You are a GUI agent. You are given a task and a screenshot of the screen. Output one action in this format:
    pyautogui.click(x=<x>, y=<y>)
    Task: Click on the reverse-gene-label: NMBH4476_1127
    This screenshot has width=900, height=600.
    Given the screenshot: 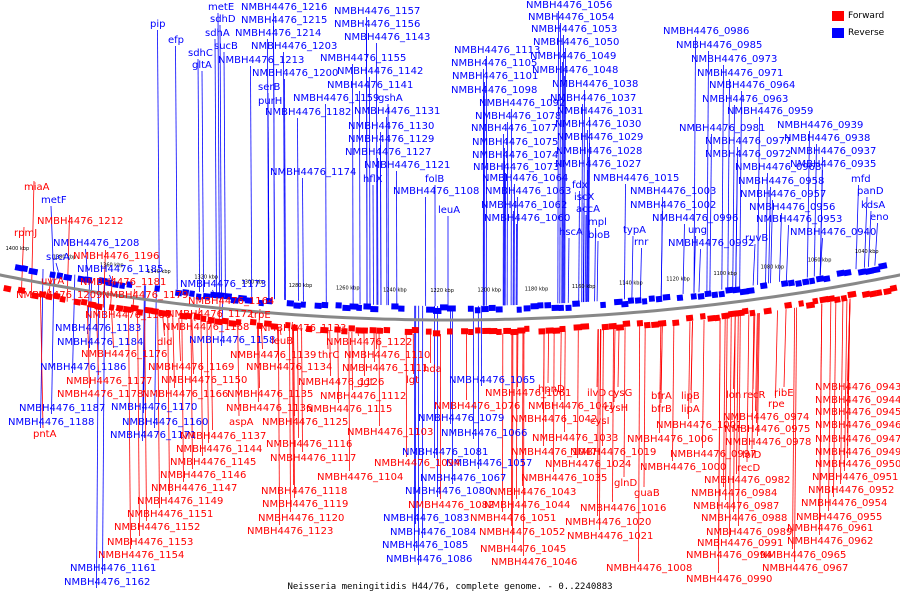 What is the action you would take?
    pyautogui.click(x=388, y=152)
    